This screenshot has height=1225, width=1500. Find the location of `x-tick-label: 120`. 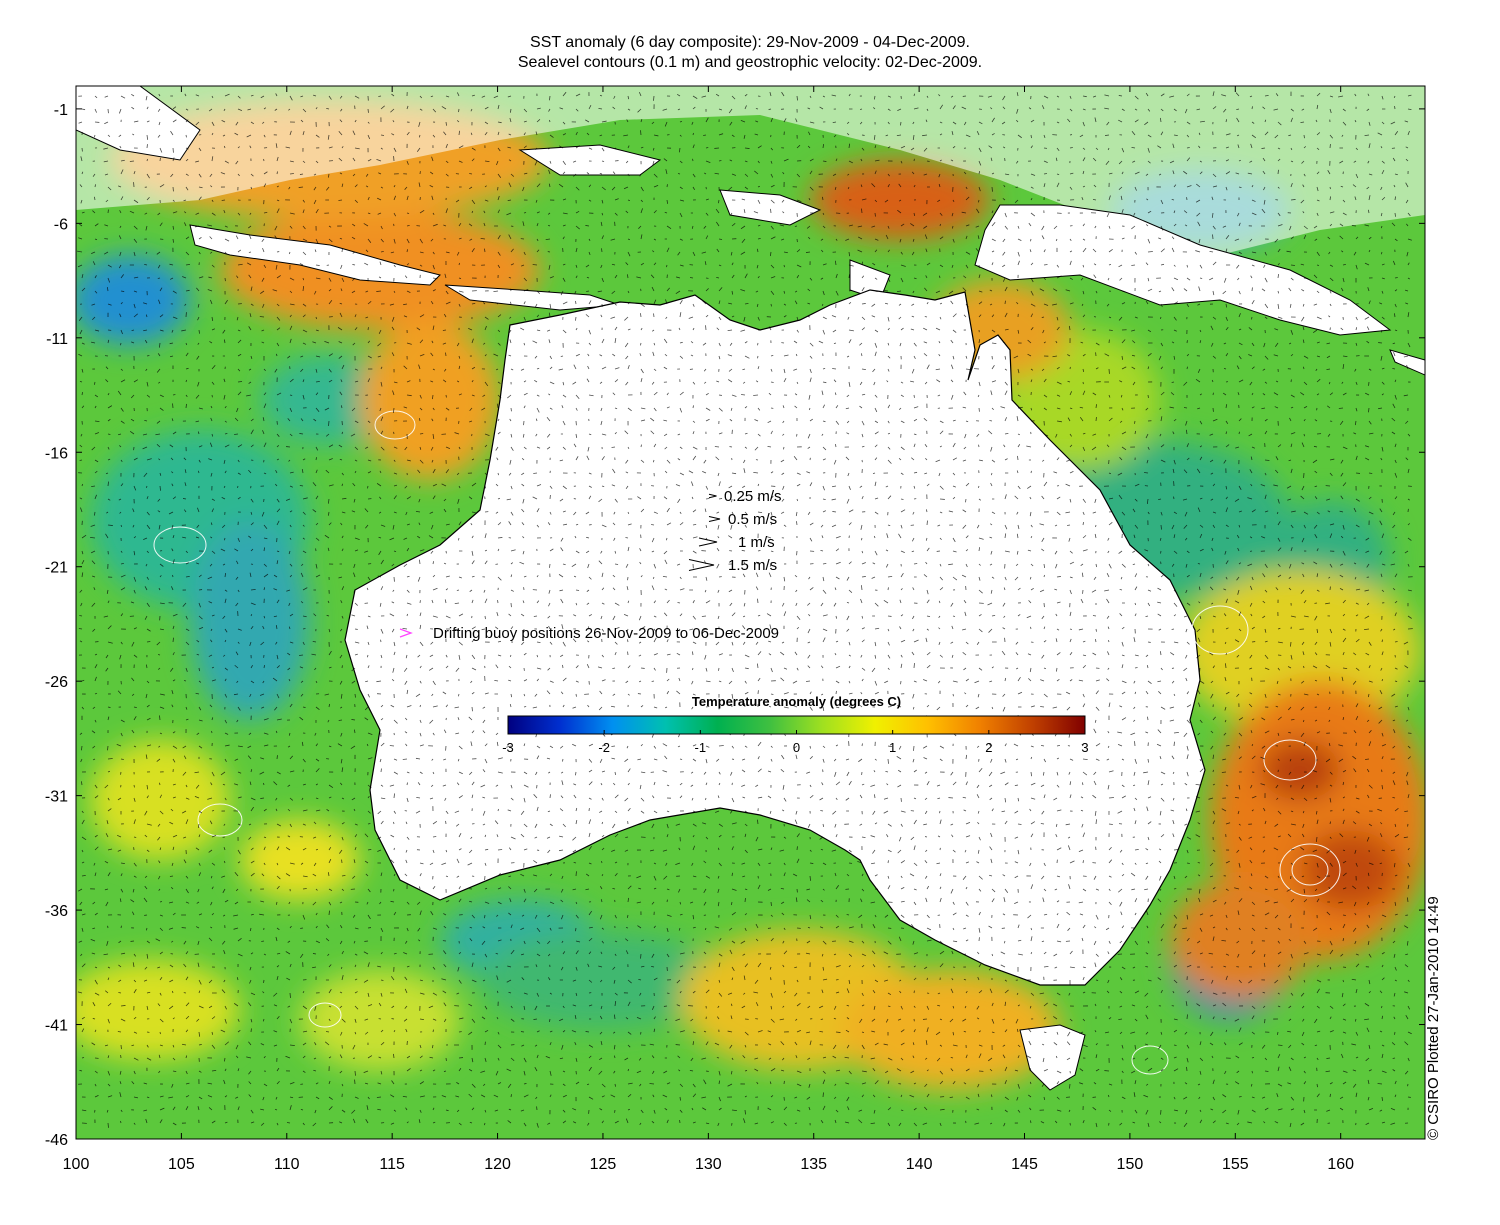

x-tick-label: 120 is located at coordinates (497, 1164).